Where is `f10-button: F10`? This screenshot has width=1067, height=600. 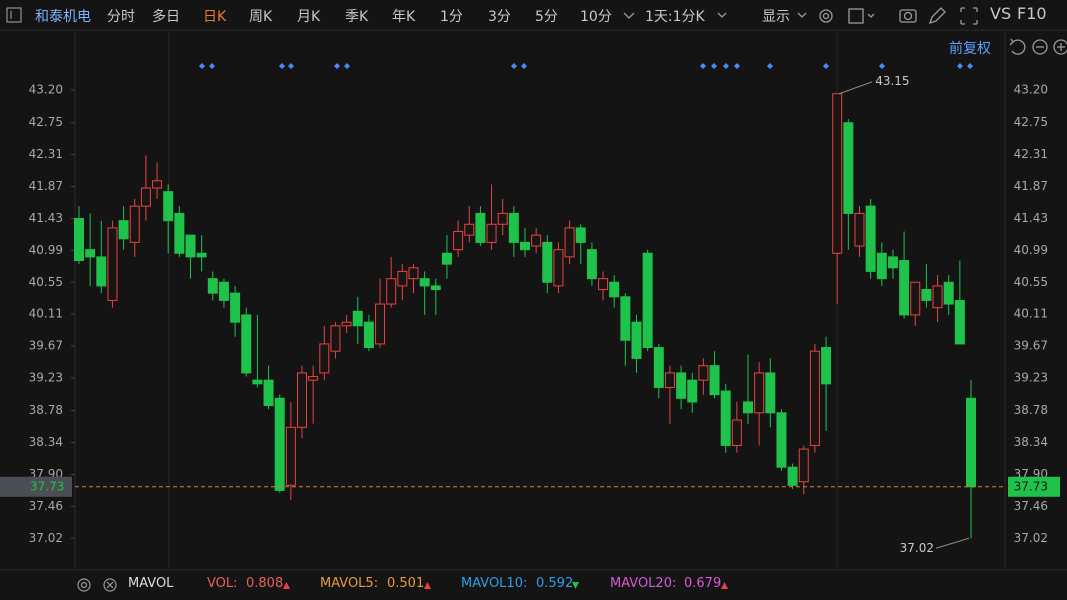
f10-button: F10 is located at coordinates (1032, 13).